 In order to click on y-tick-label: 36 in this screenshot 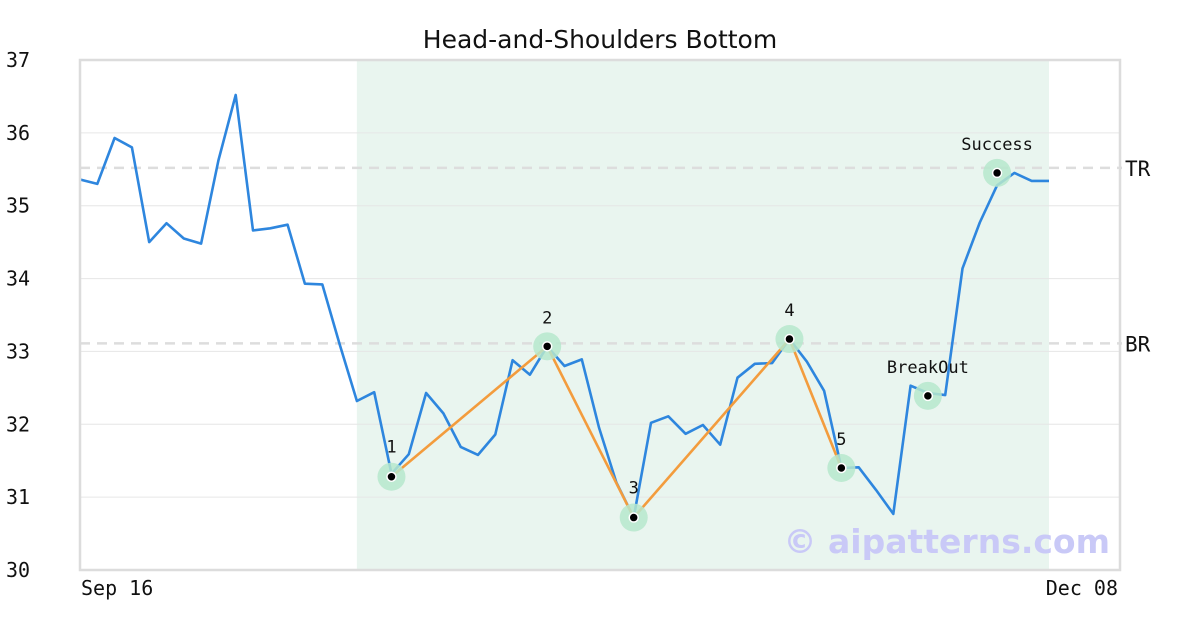, I will do `click(18, 133)`.